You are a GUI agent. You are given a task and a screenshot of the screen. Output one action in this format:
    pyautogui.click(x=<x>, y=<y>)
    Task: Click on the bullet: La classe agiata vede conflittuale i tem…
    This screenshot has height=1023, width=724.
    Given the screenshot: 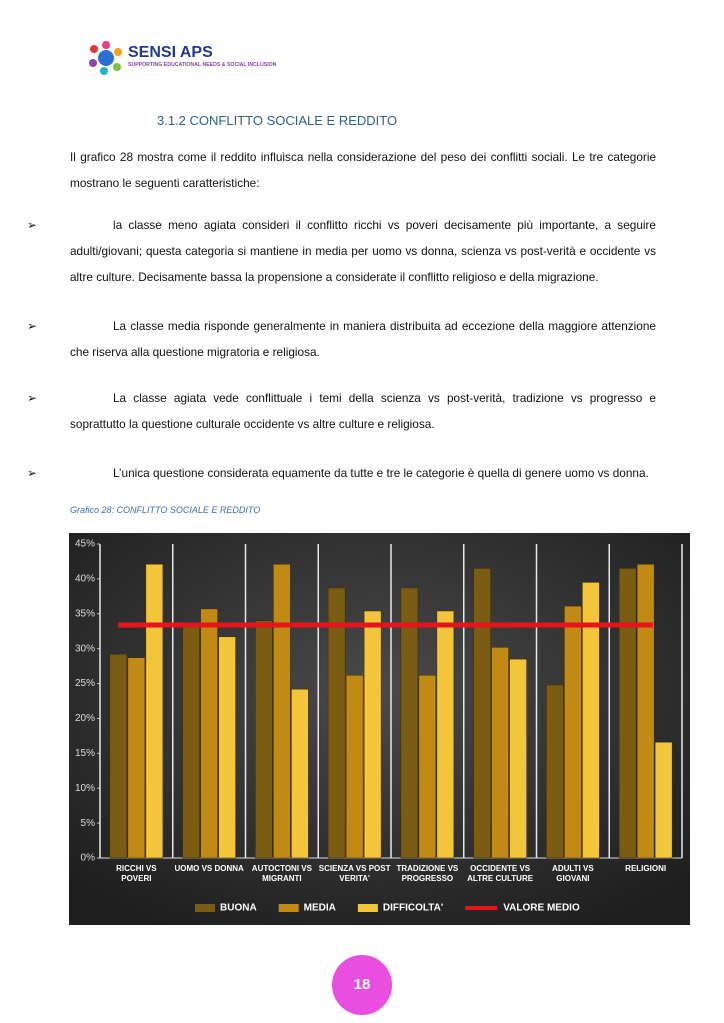 What is the action you would take?
    pyautogui.click(x=341, y=411)
    